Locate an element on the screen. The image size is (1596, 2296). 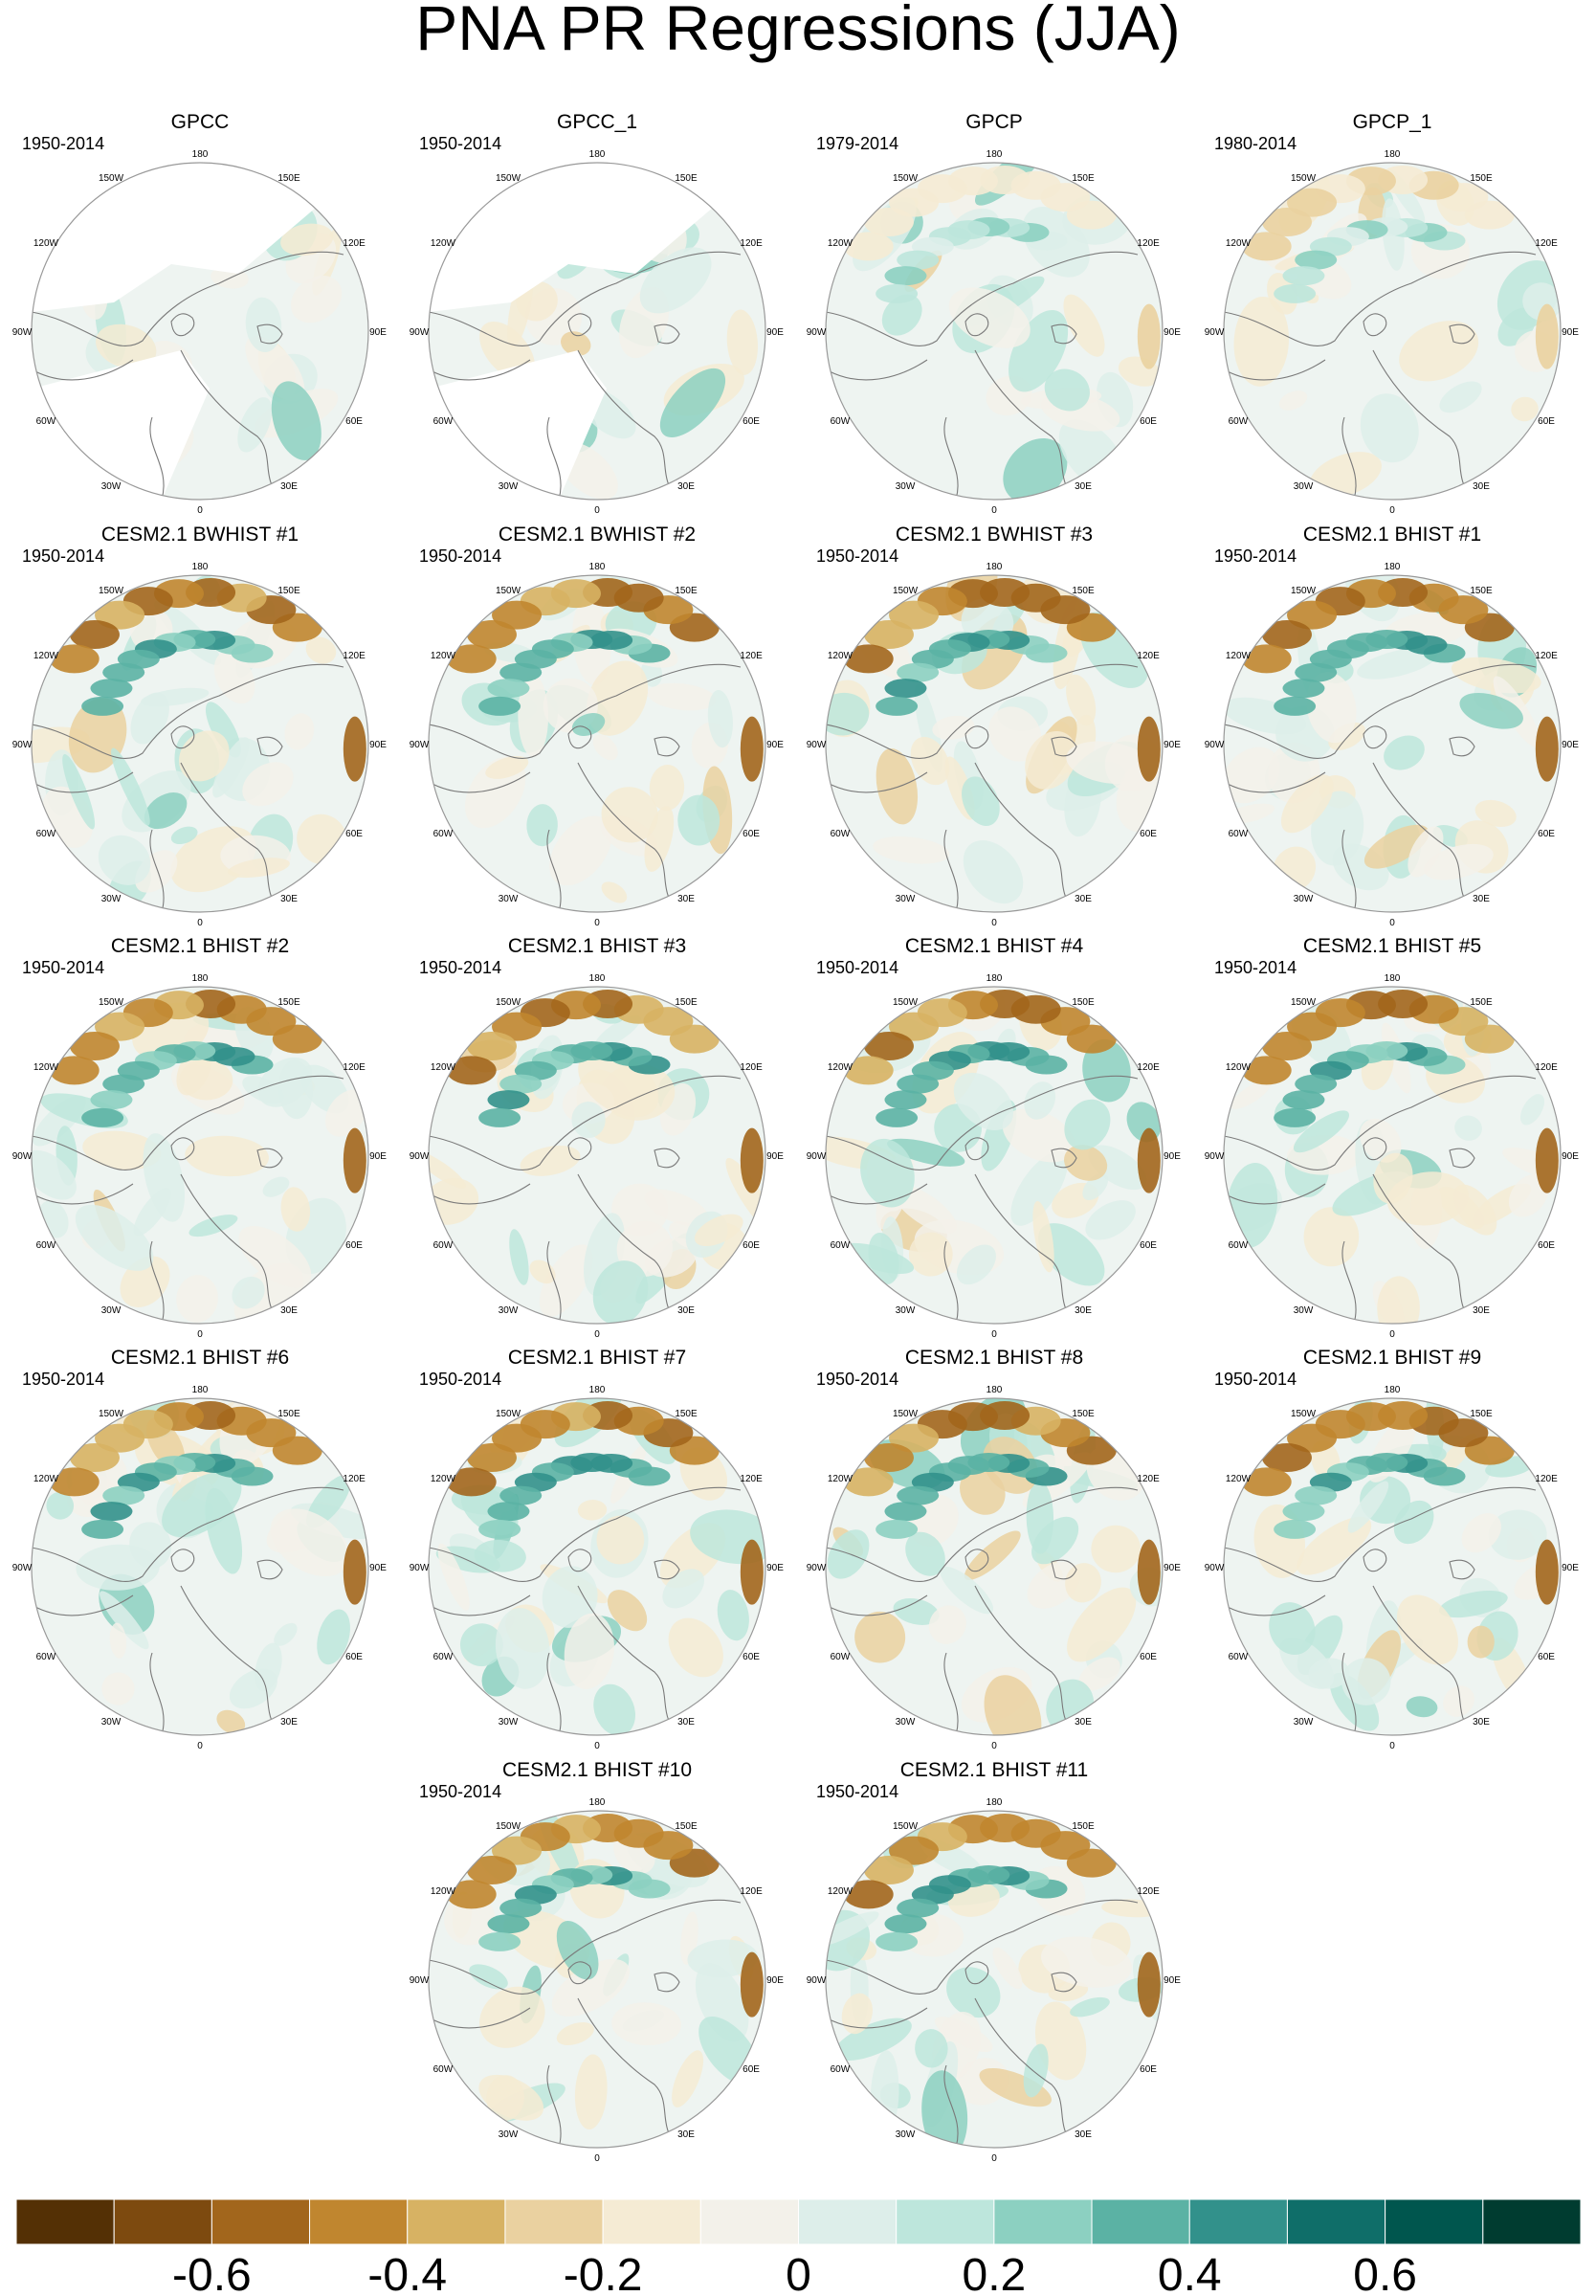
panel-title: CESM2.1 BHIST #3 is located at coordinates (597, 946).